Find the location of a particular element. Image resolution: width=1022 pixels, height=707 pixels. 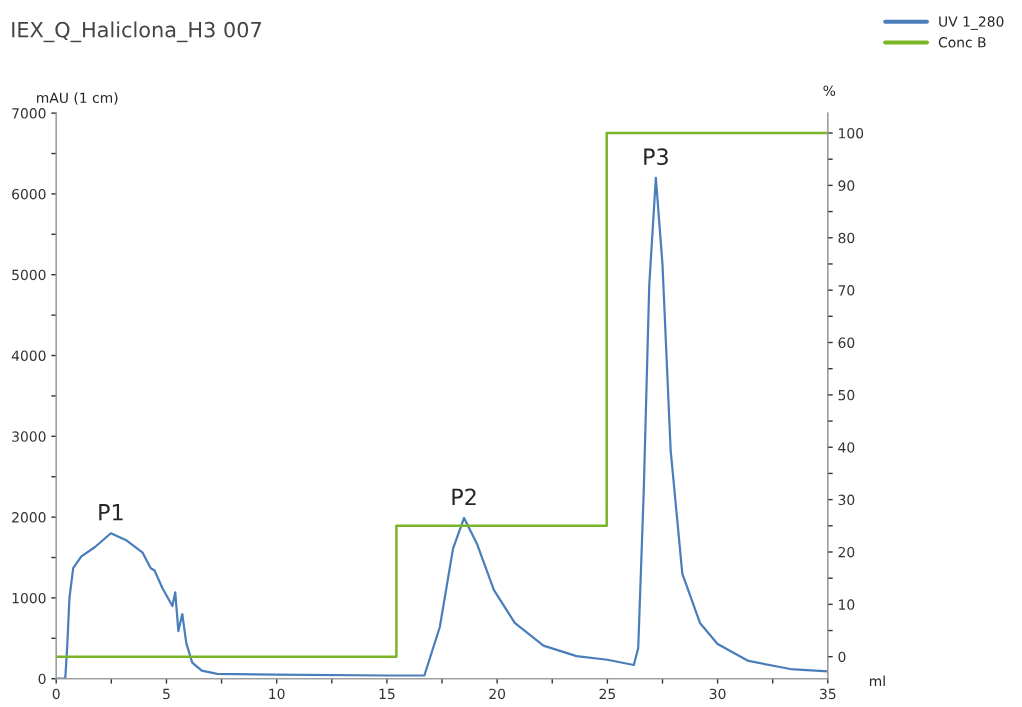

y-tick-label: 0 is located at coordinates (42, 679).